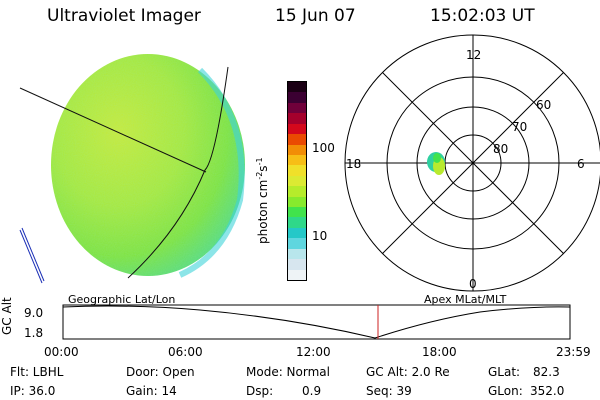 This screenshot has height=400, width=600. What do you see at coordinates (482, 16) in the screenshot?
I see `header-time: 15:02:03 UT` at bounding box center [482, 16].